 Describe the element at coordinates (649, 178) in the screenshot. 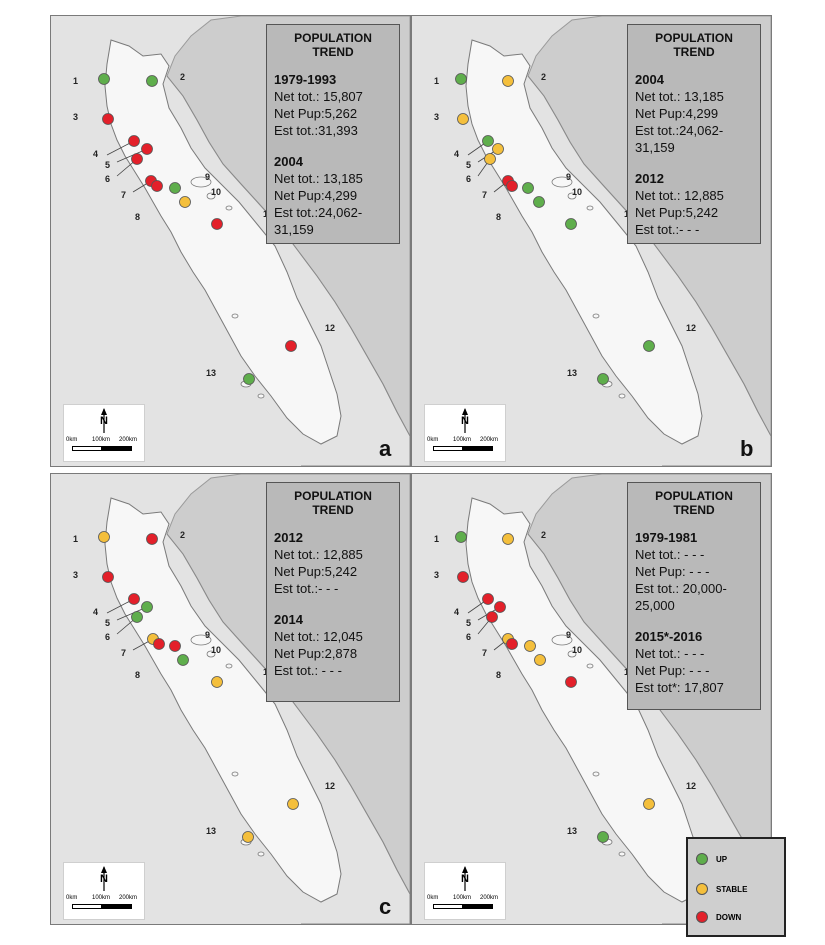

I see `trend-period: 2012` at that location.